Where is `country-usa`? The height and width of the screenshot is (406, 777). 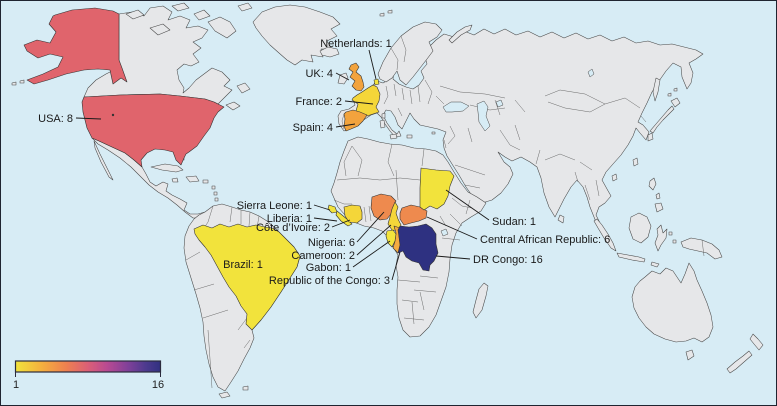 country-usa is located at coordinates (153, 130).